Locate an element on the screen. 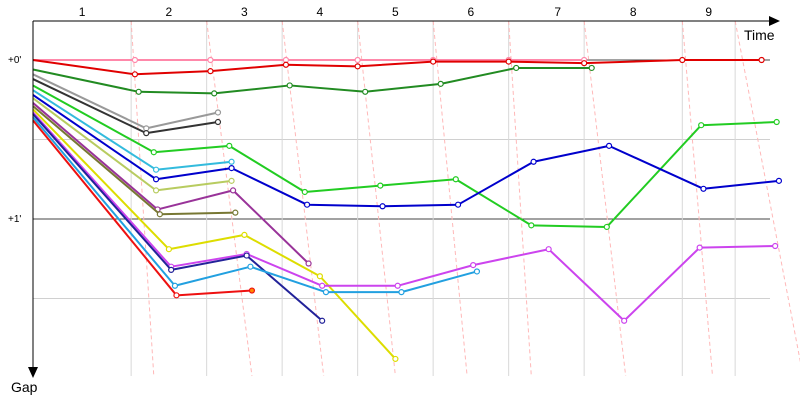 This screenshot has width=800, height=400. x-tick-label: 8 is located at coordinates (633, 12).